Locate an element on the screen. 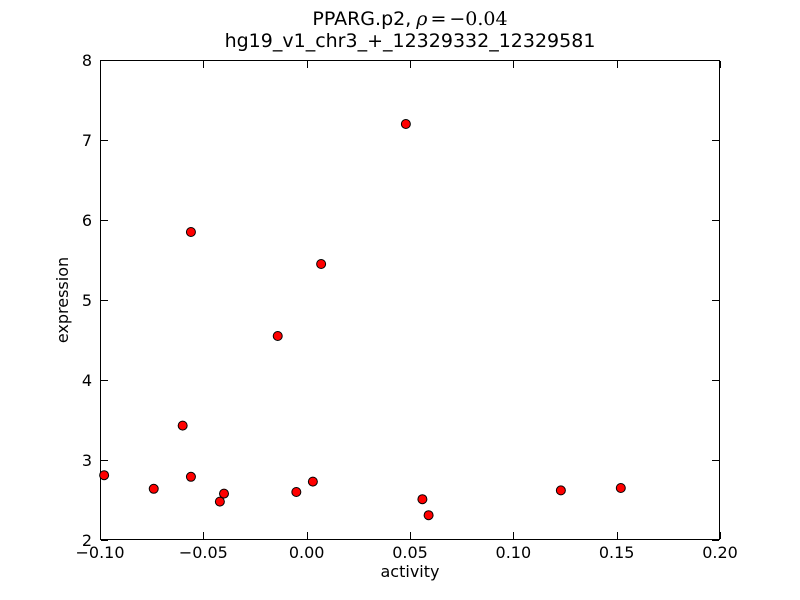  x-tick-label: 0.10 is located at coordinates (514, 552).